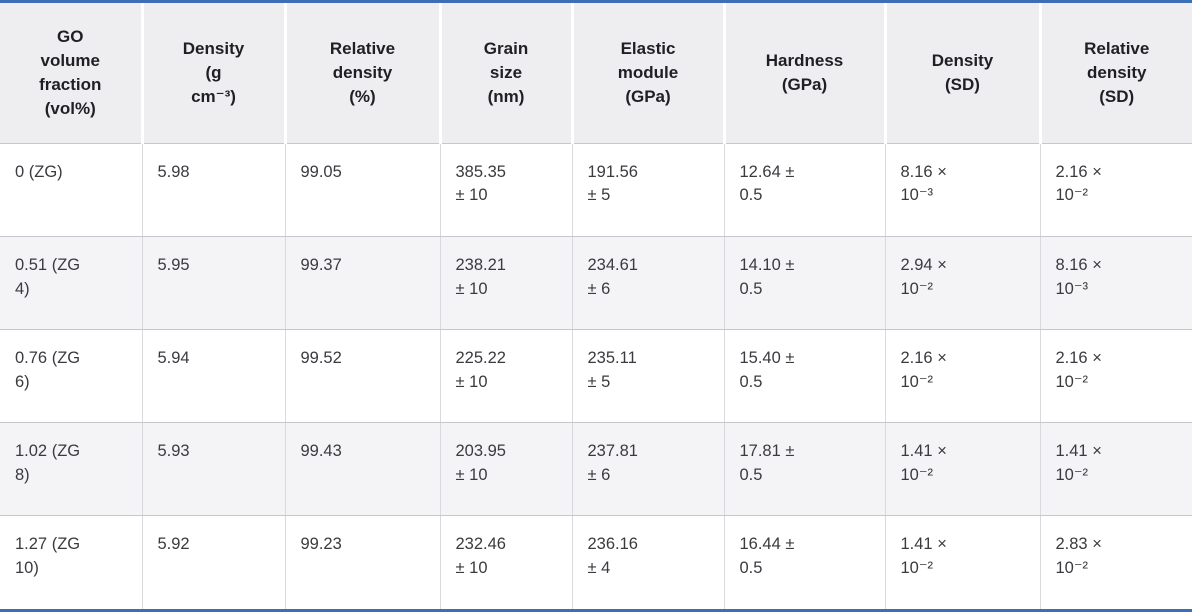  Describe the element at coordinates (648, 283) in the screenshot. I see `table-cell: 234.61 ± 6` at that location.